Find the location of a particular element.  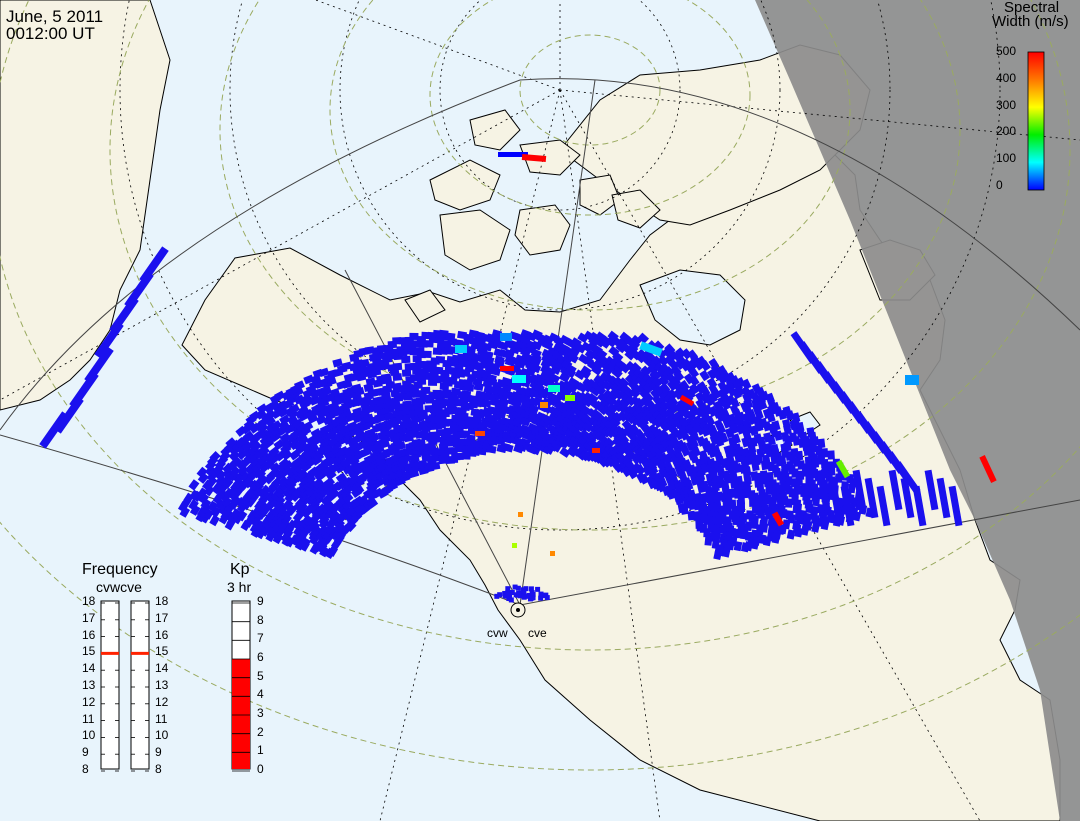

frequency-level-label: 13 is located at coordinates (162, 685).